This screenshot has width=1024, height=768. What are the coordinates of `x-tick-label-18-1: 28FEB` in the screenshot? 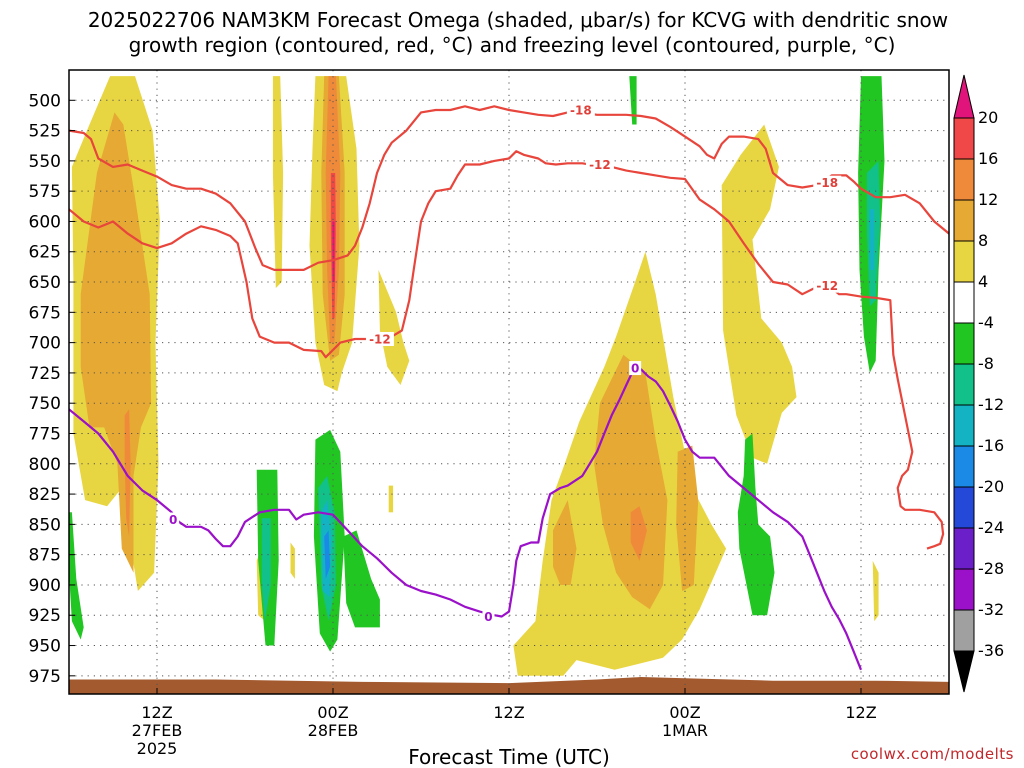 It's located at (333, 730).